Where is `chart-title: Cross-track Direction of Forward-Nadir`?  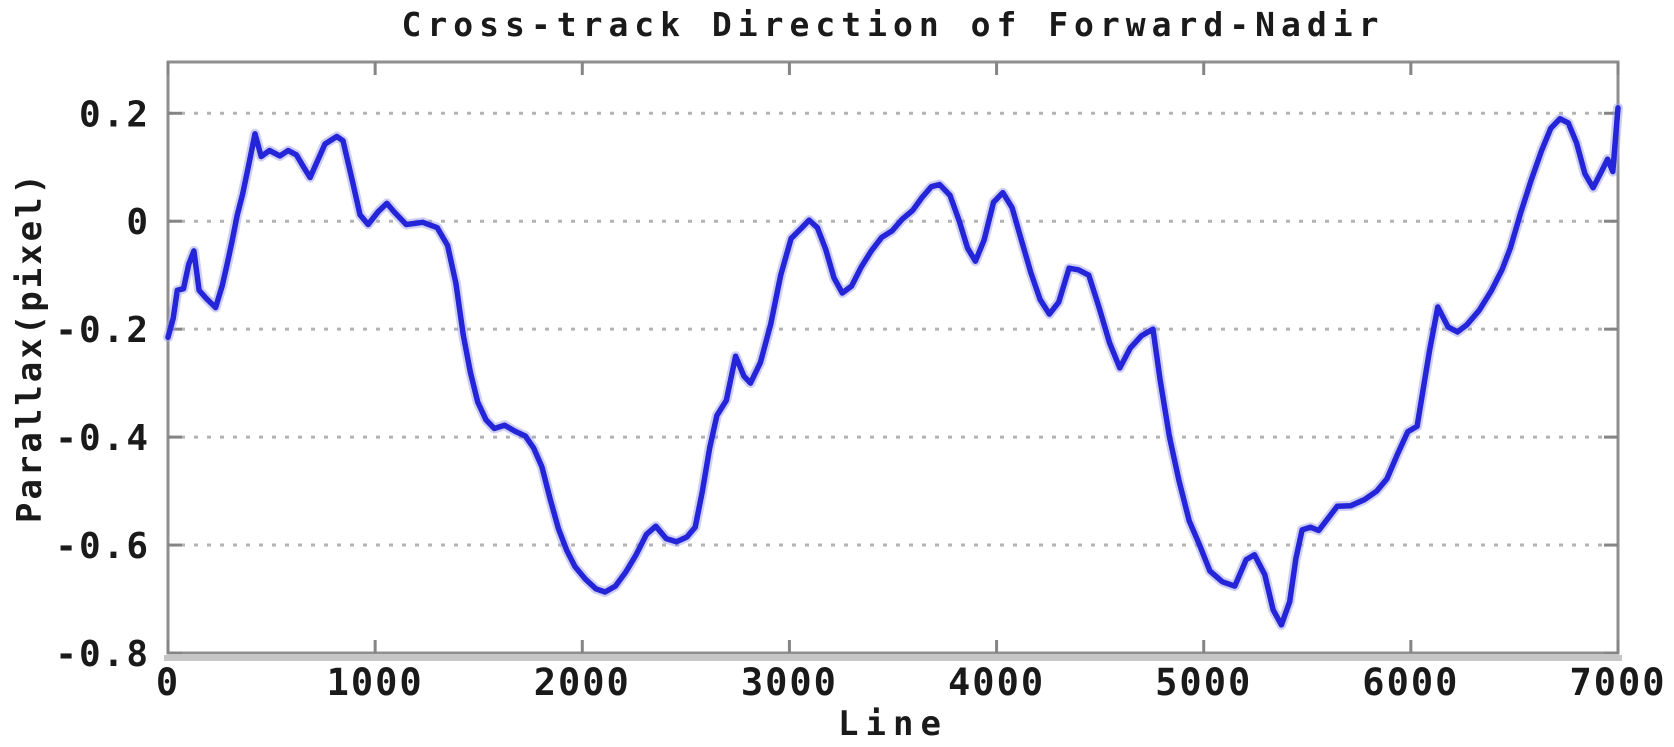 chart-title: Cross-track Direction of Forward-Nadir is located at coordinates (893, 24).